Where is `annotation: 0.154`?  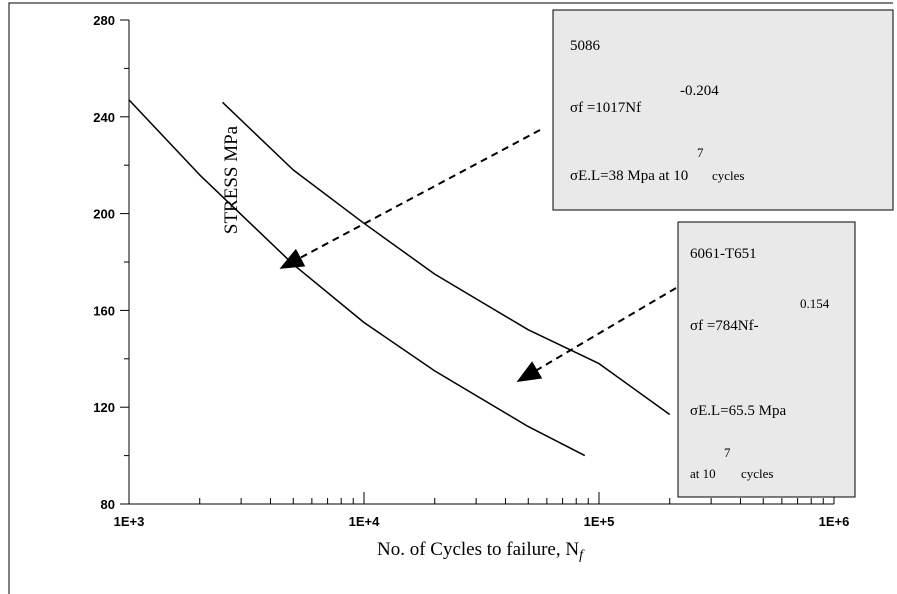
annotation: 0.154 is located at coordinates (815, 303).